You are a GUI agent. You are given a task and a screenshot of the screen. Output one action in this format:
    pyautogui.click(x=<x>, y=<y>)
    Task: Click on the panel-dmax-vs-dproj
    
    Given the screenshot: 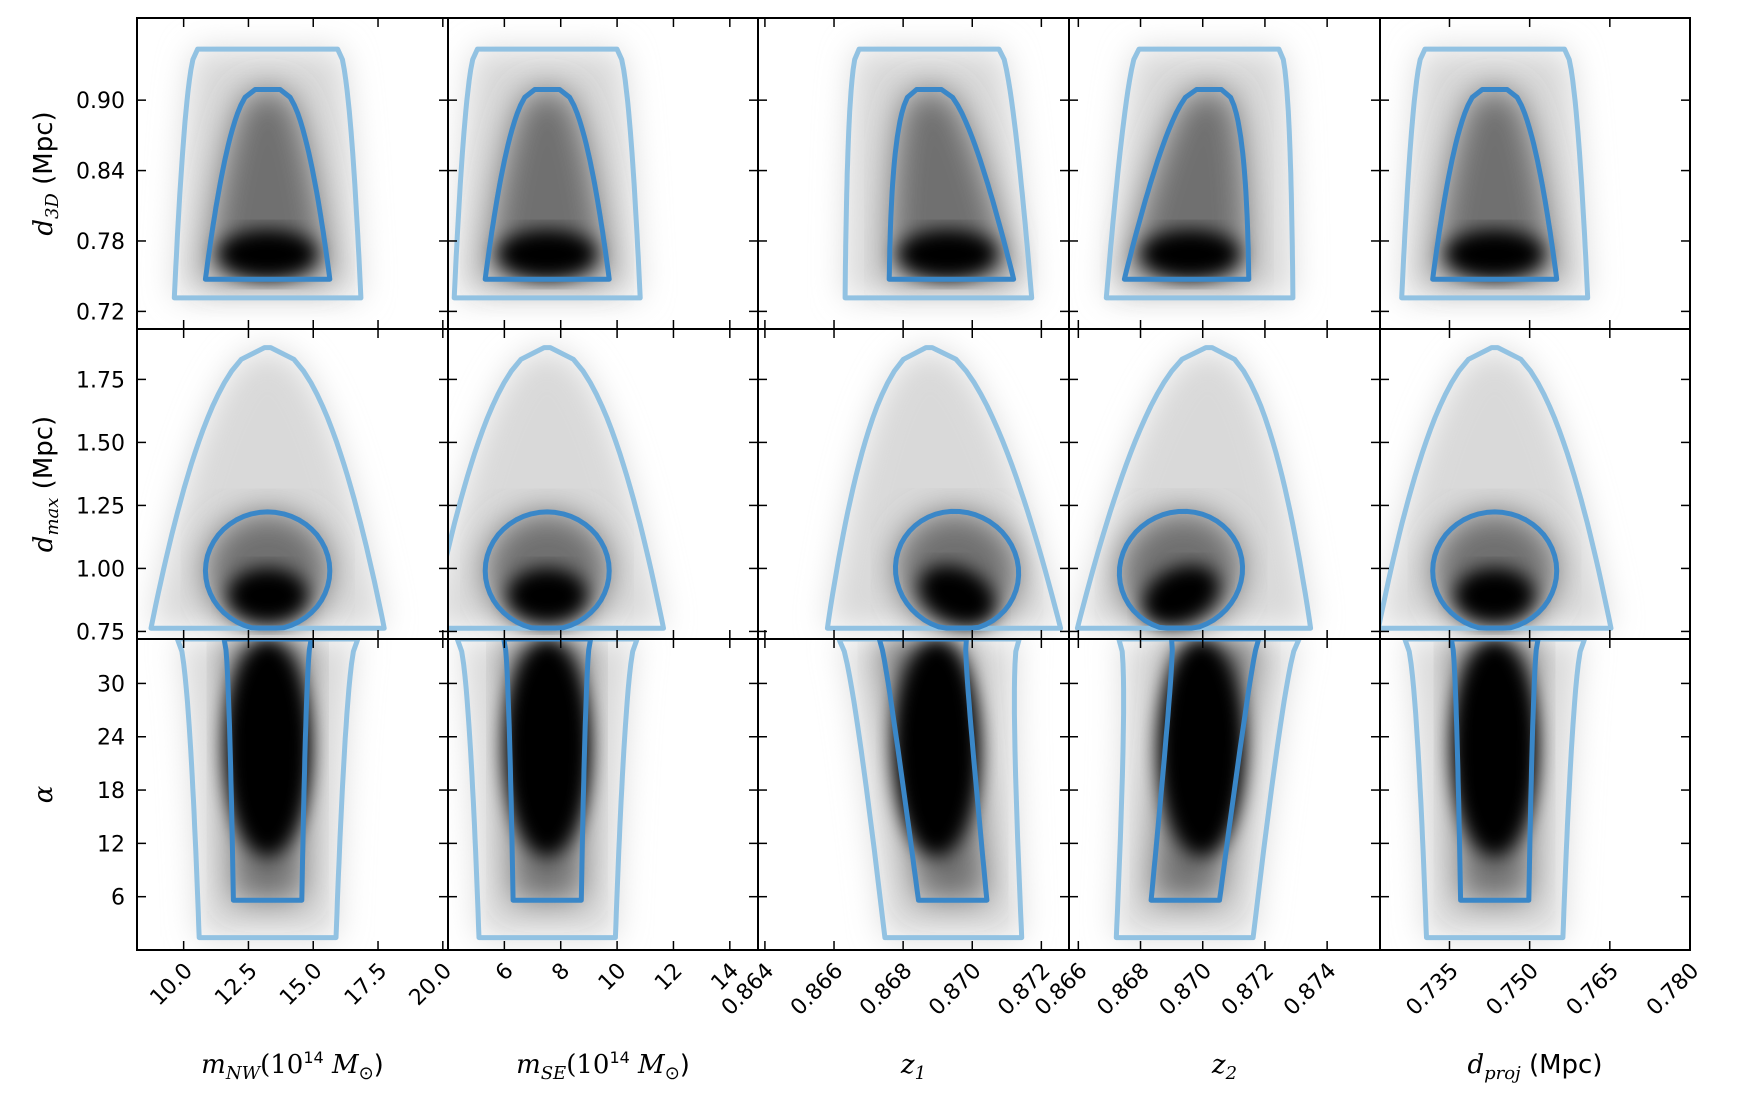 What is the action you would take?
    pyautogui.click(x=1535, y=484)
    